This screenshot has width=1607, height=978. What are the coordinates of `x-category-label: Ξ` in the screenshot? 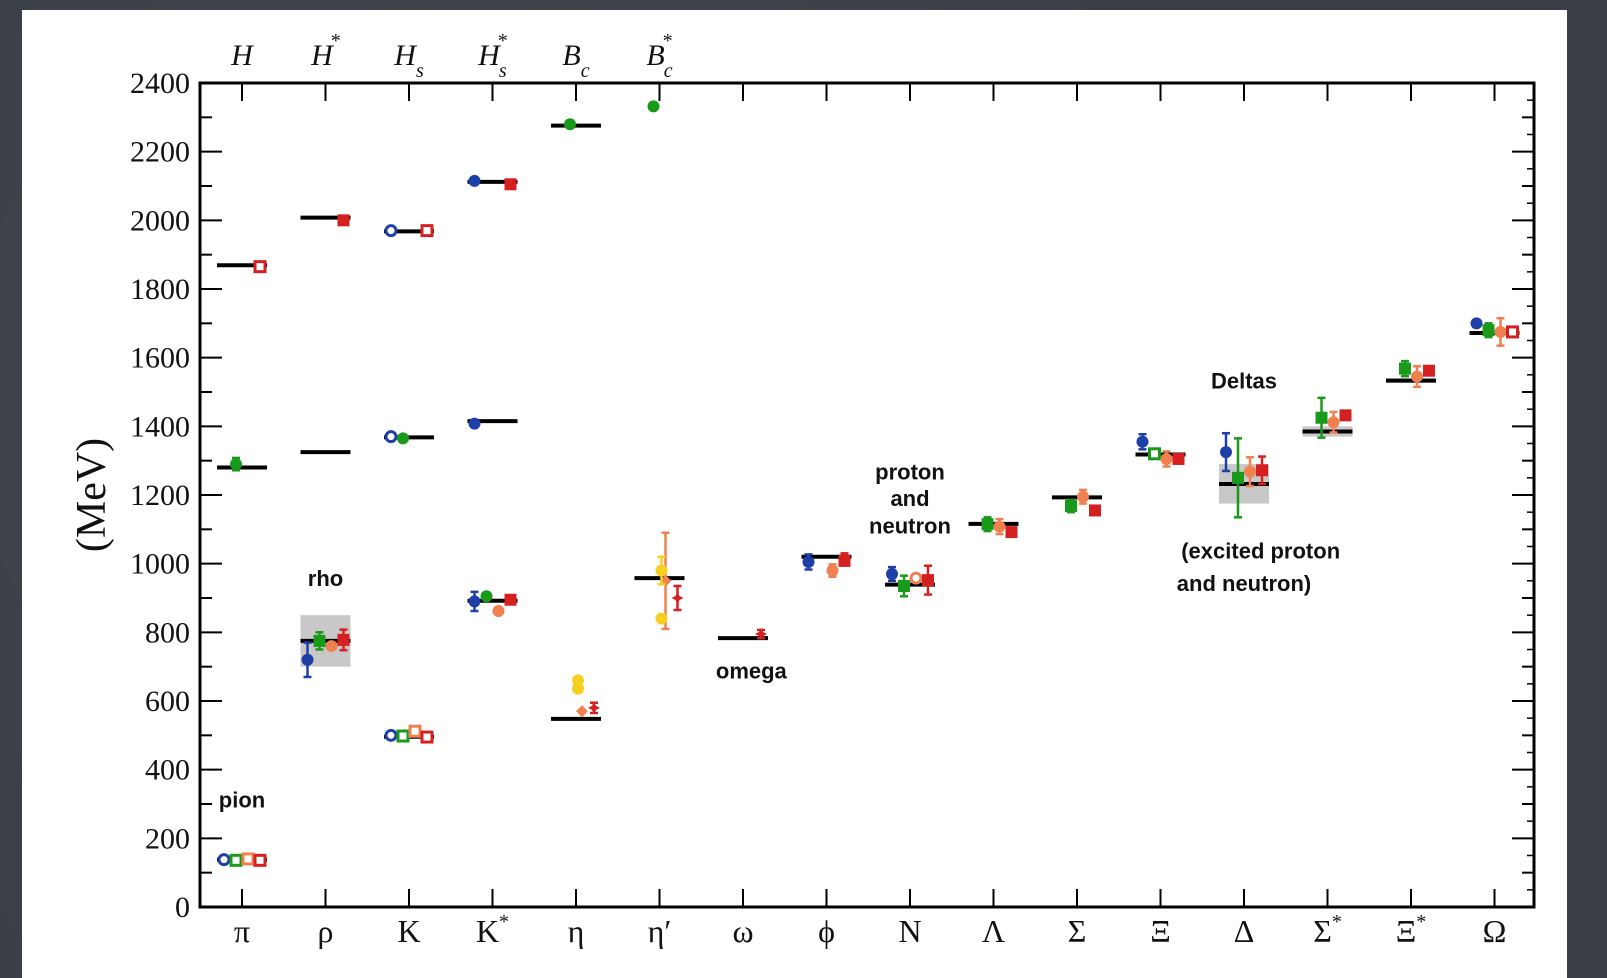 It's located at (1160, 931).